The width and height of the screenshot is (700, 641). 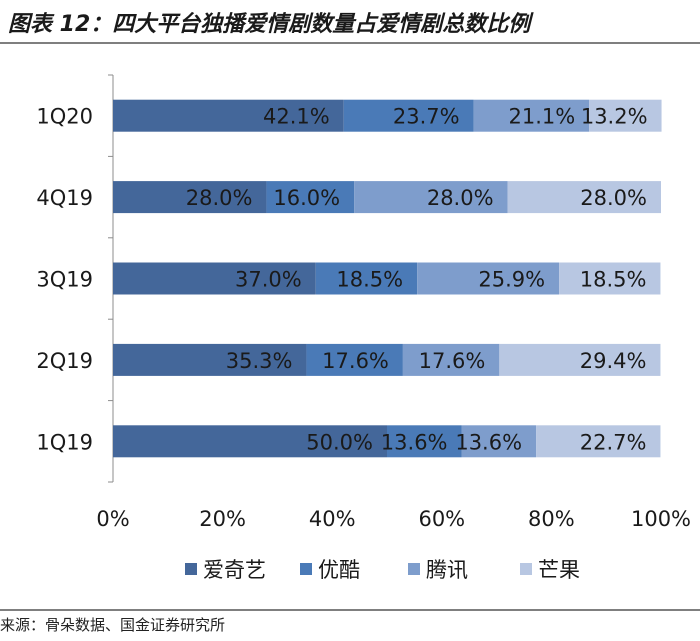 I want to click on data-label: 29.4%, so click(x=613, y=361).